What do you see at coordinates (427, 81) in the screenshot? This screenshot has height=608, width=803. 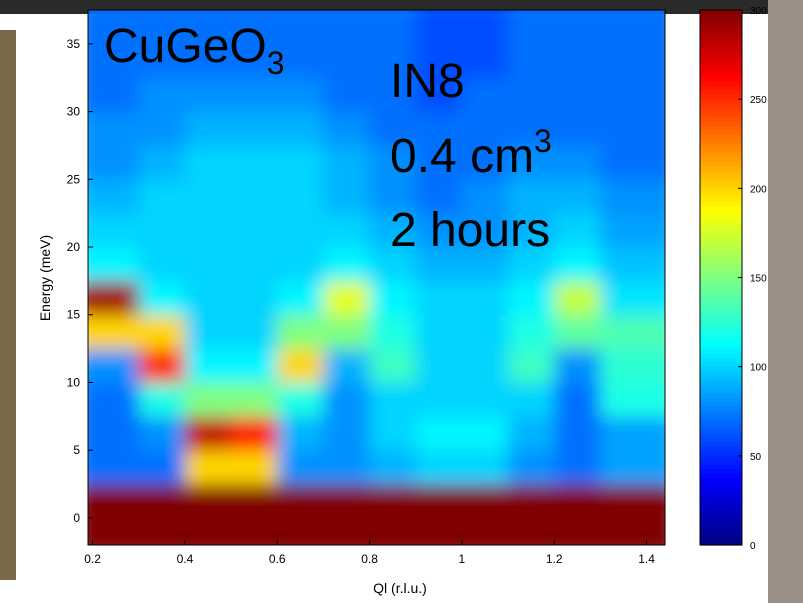 I see `annotation: IN8` at bounding box center [427, 81].